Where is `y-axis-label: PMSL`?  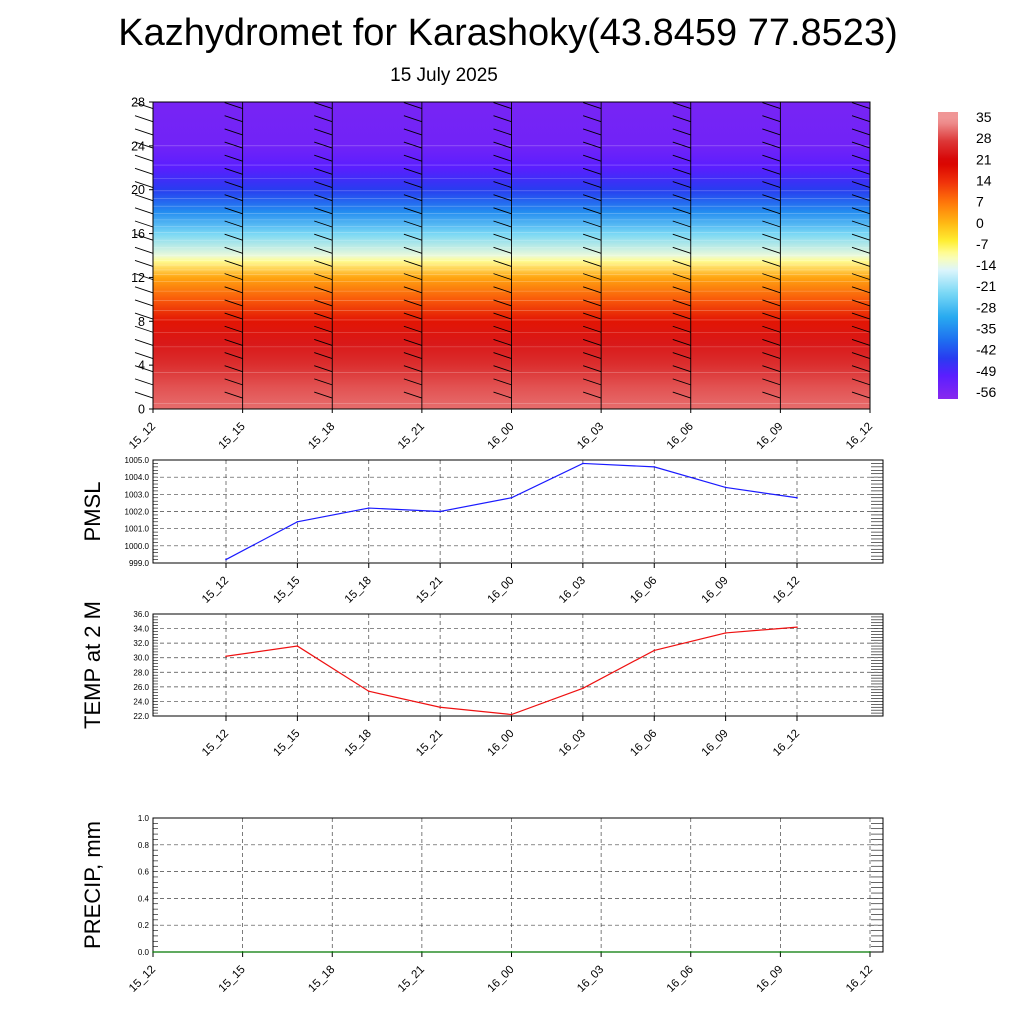 y-axis-label: PMSL is located at coordinates (92, 512).